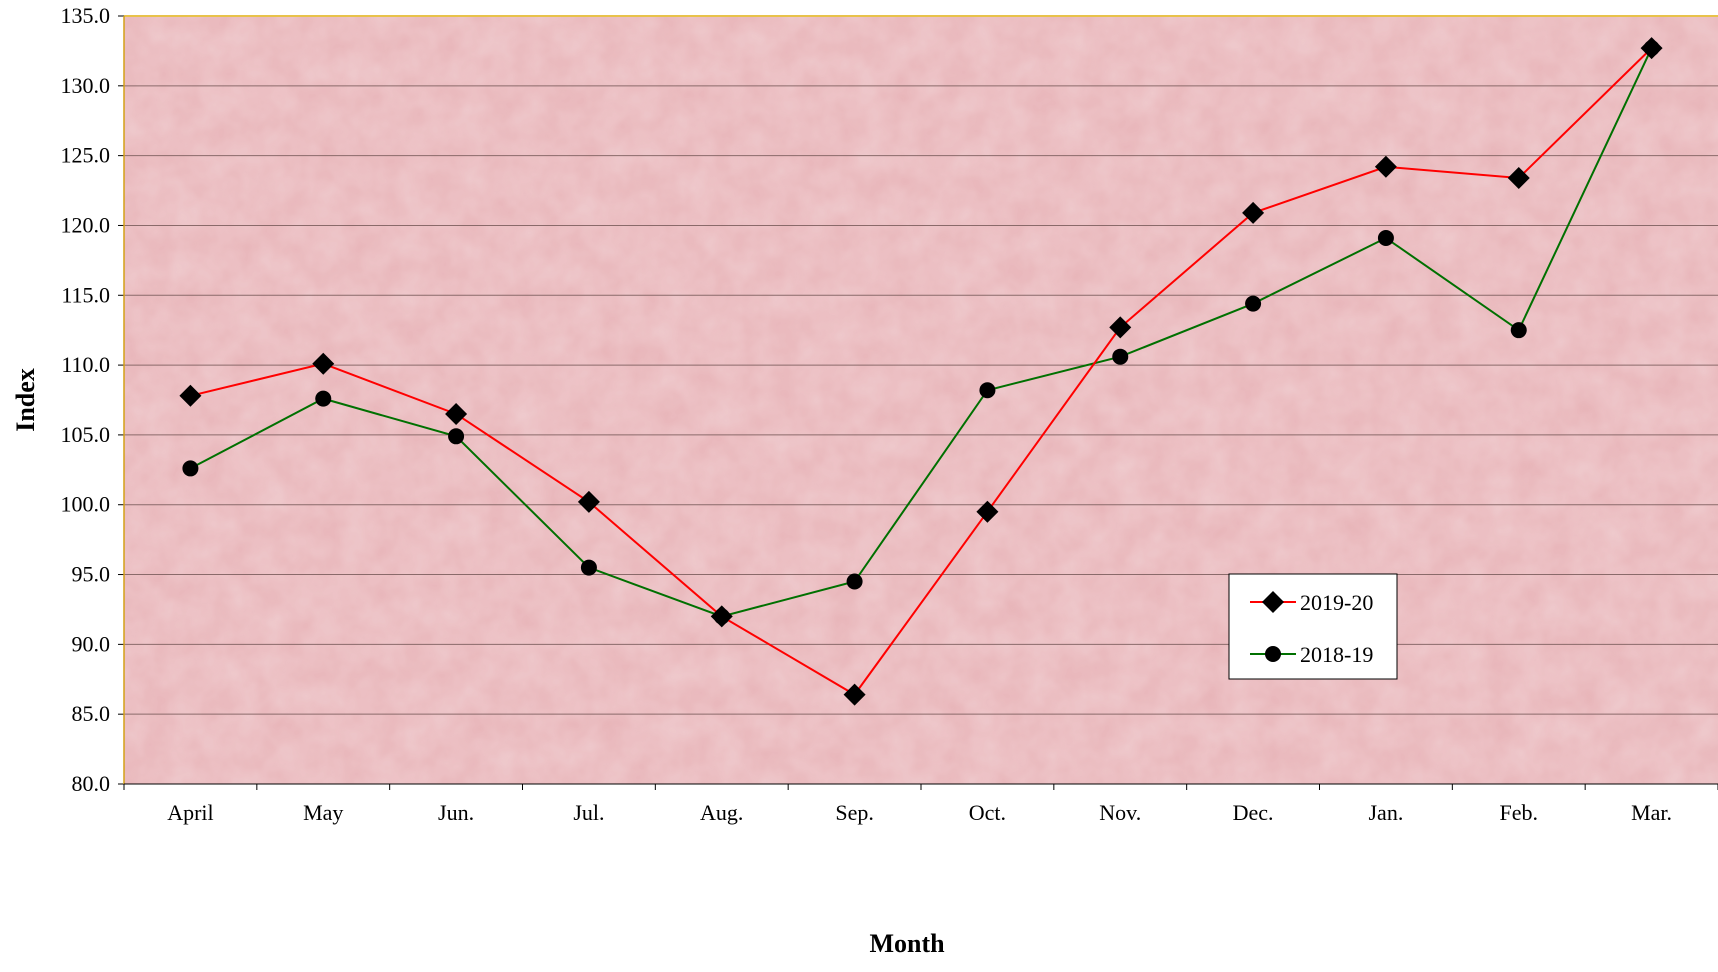  Describe the element at coordinates (1519, 812) in the screenshot. I see `x-tick-label: Feb.` at that location.